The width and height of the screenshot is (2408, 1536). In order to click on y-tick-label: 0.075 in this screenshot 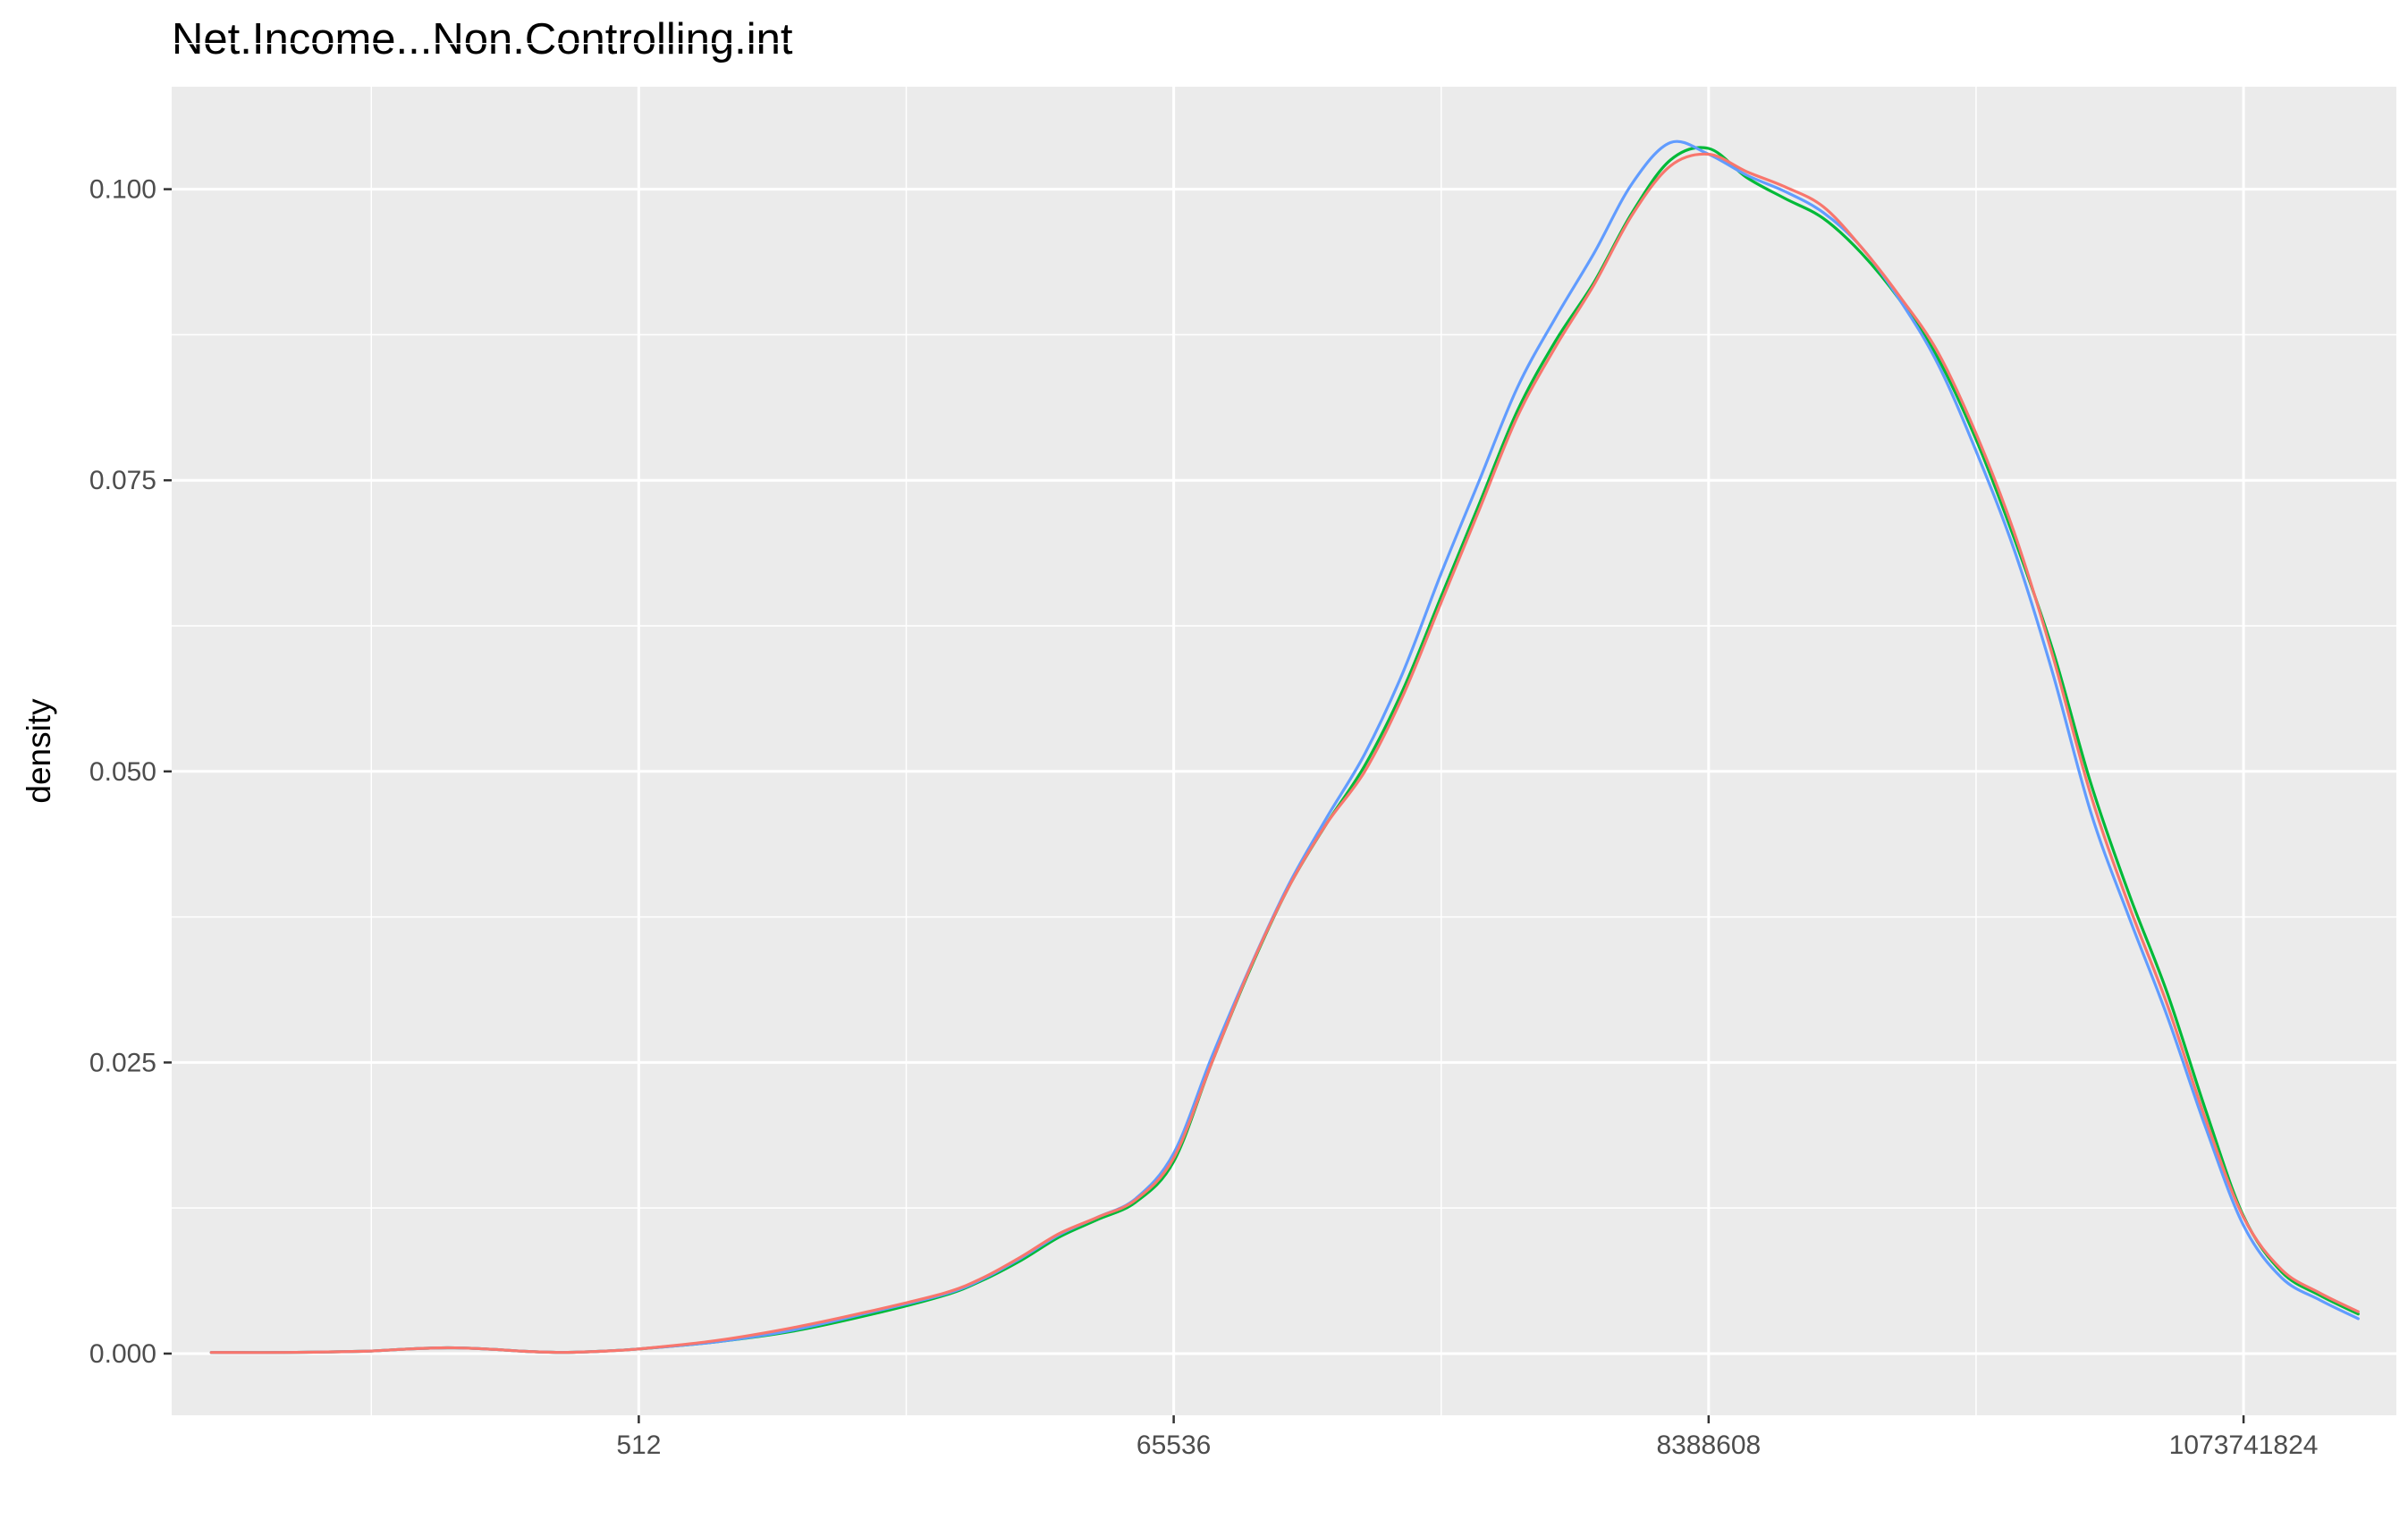, I will do `click(122, 480)`.